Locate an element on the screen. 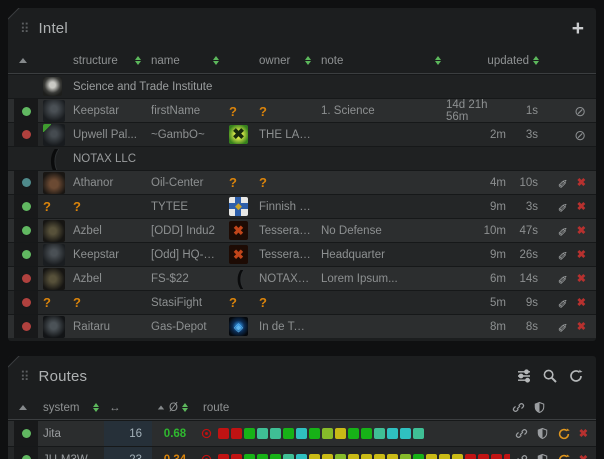  intel-row: Upwell Pal... ~GambO~ ✖ THE LAST A... 2m 3s ⊘ is located at coordinates (302, 134).